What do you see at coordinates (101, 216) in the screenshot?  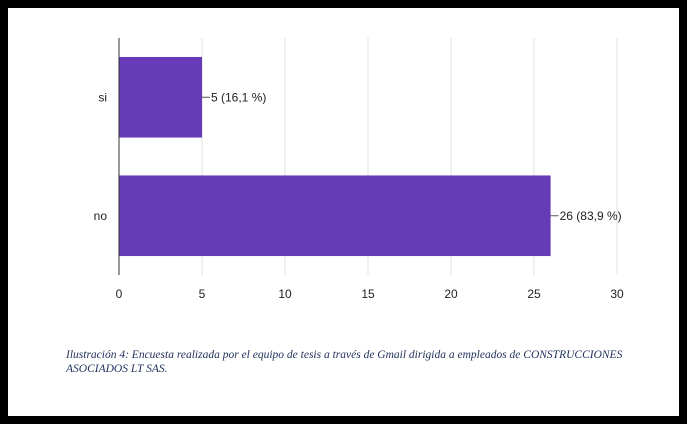 I see `category-label-no: no` at bounding box center [101, 216].